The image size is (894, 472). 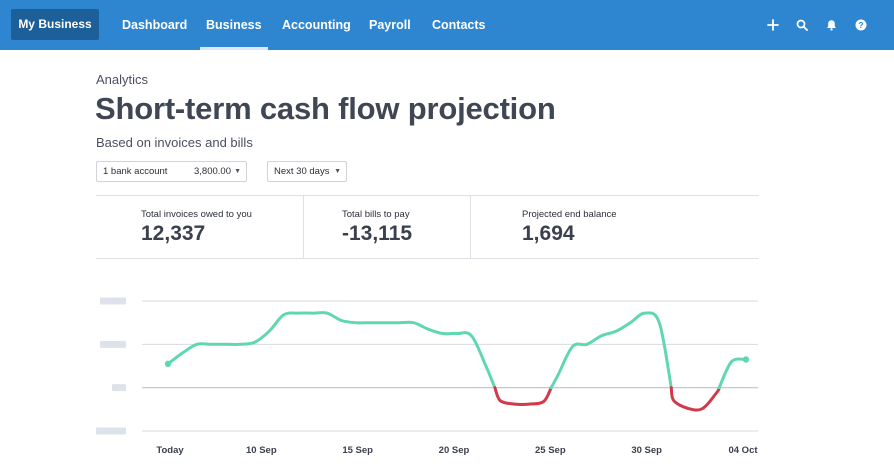 What do you see at coordinates (55, 24) in the screenshot?
I see `organization-switcher-button: My Business` at bounding box center [55, 24].